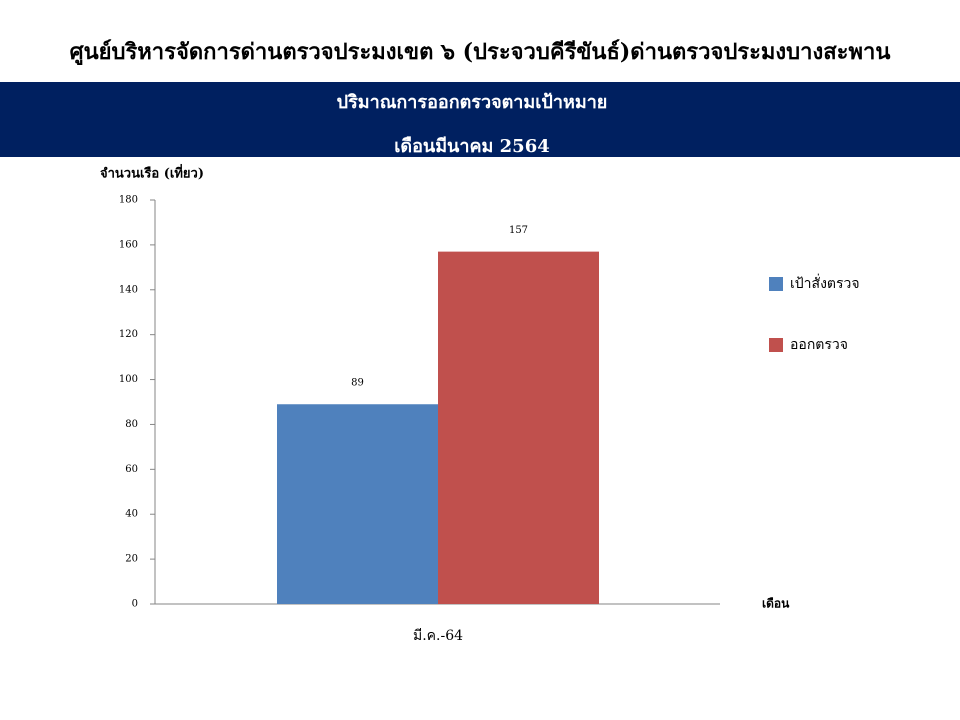  Describe the element at coordinates (128, 289) in the screenshot. I see `y-tick-label: 140` at that location.